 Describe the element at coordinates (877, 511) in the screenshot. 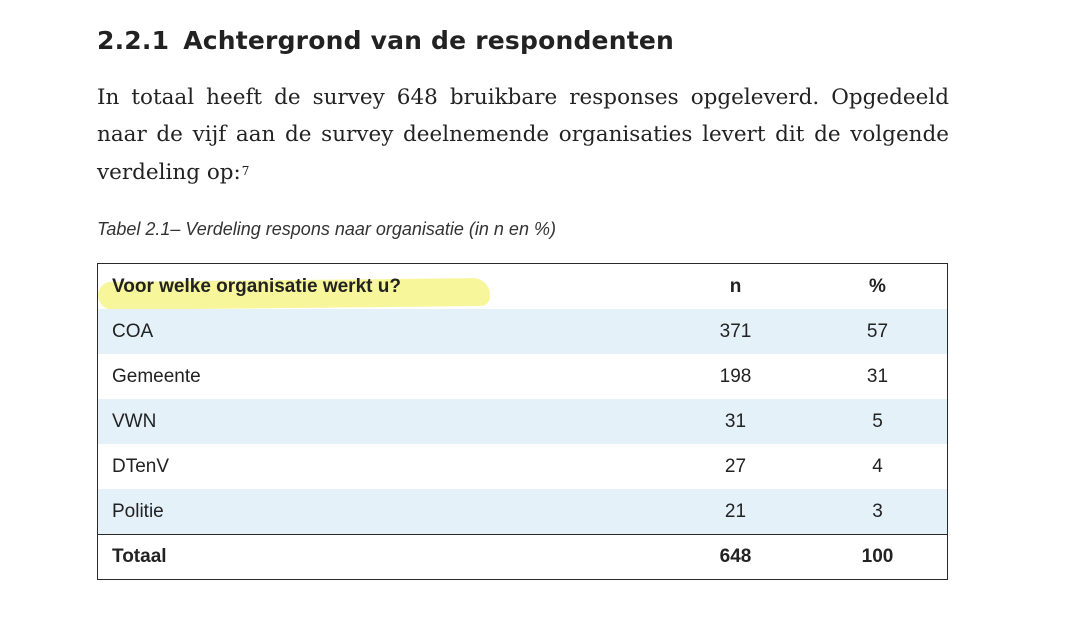

I see `row-percent: 3` at that location.